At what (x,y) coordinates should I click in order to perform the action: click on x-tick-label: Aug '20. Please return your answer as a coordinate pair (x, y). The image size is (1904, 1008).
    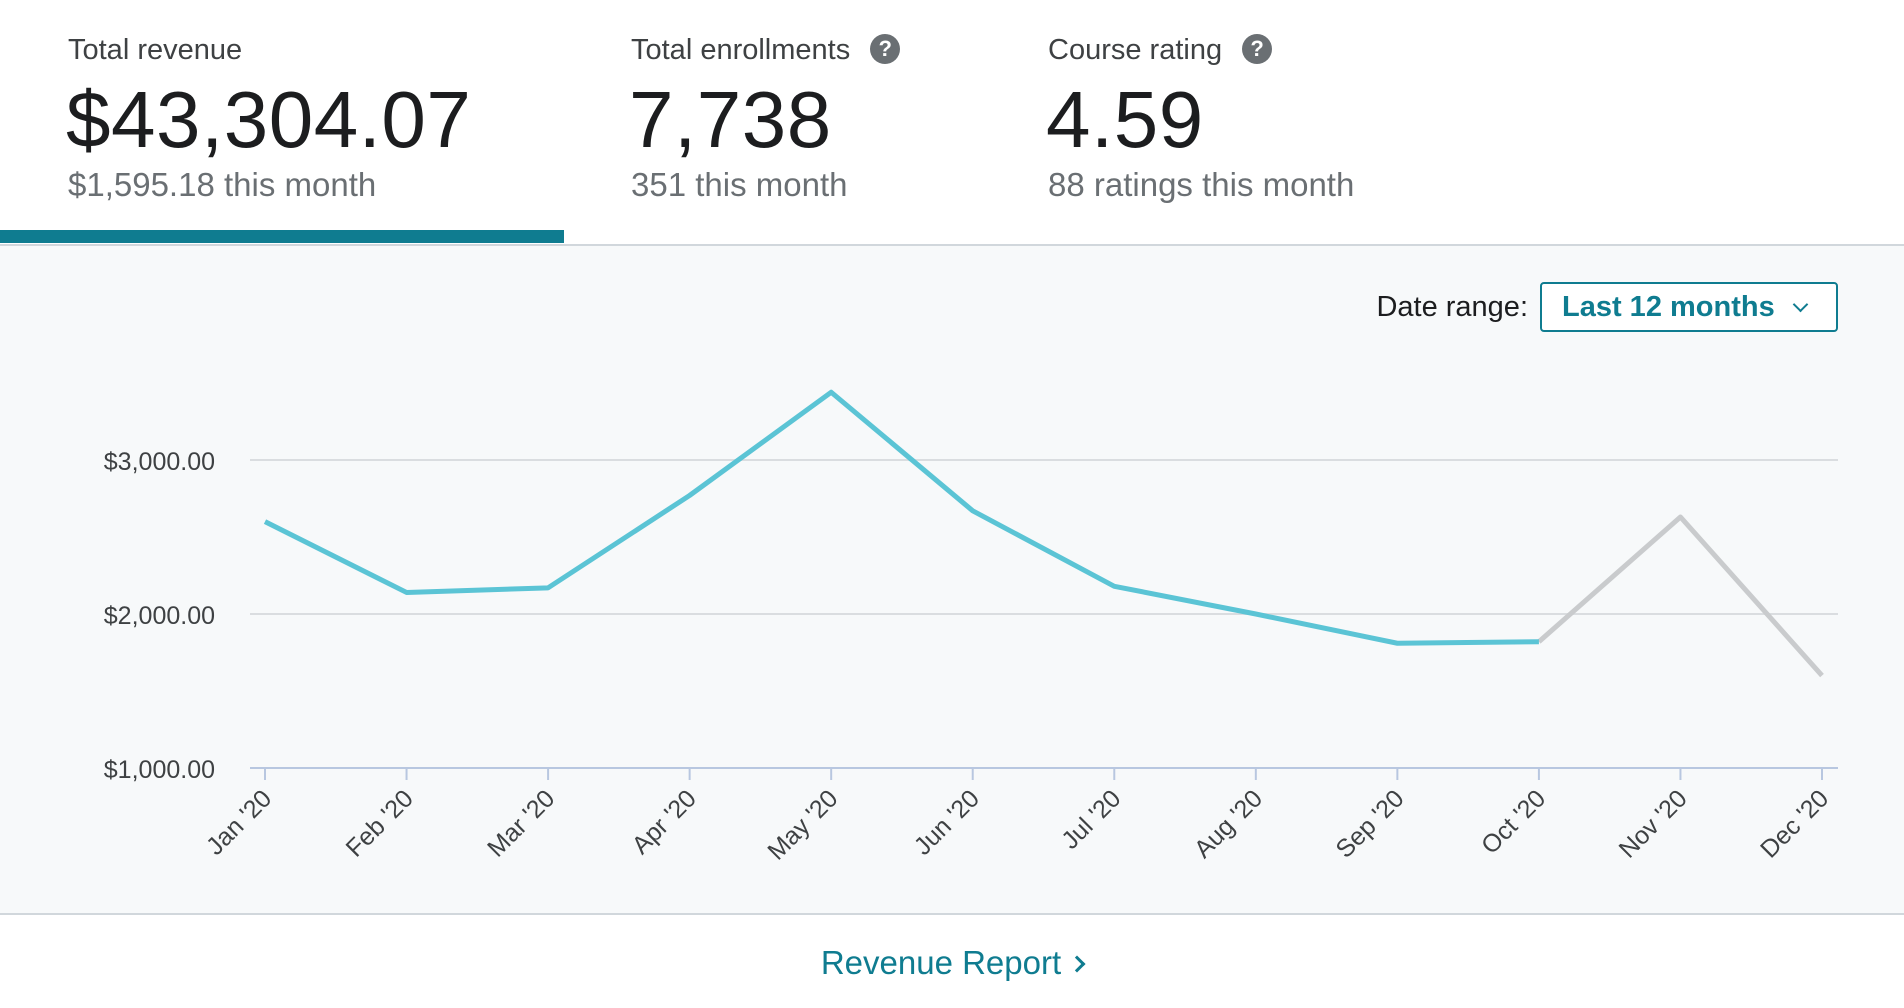
    Looking at the image, I should click on (1228, 823).